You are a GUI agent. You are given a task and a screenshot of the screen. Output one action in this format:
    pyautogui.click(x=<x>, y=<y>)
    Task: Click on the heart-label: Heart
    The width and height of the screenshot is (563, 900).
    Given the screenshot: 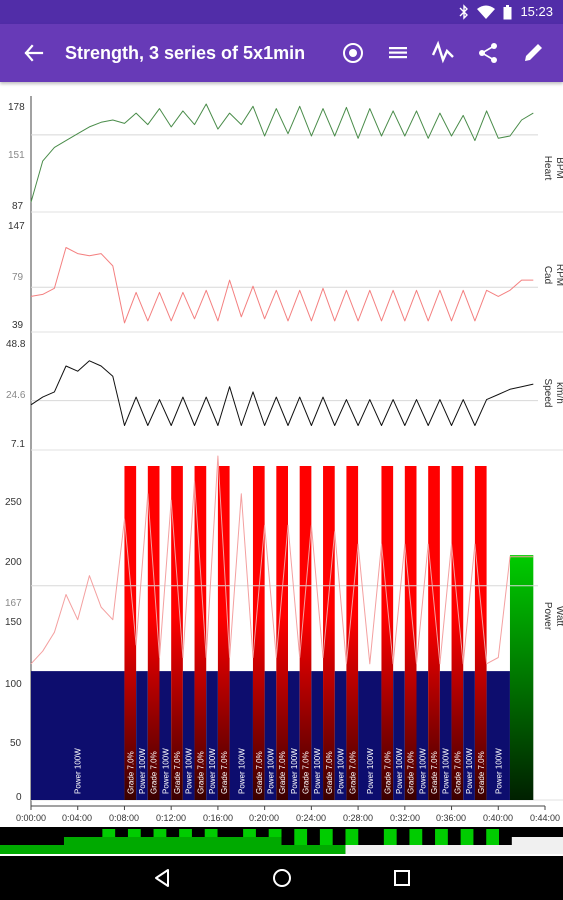 What is the action you would take?
    pyautogui.click(x=547, y=168)
    